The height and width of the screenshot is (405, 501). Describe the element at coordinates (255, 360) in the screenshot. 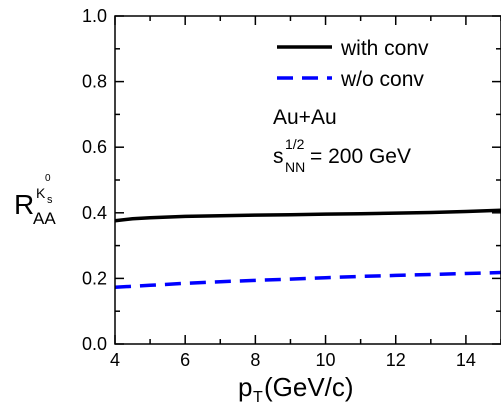

I see `x-tick-label: 8` at that location.